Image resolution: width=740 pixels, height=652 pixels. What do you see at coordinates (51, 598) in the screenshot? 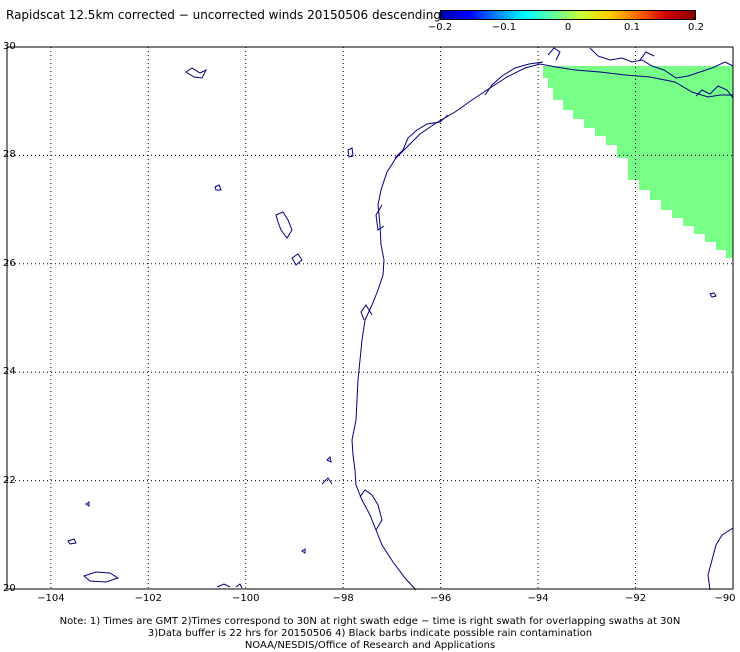
I see `lon-tick-label: −104` at bounding box center [51, 598].